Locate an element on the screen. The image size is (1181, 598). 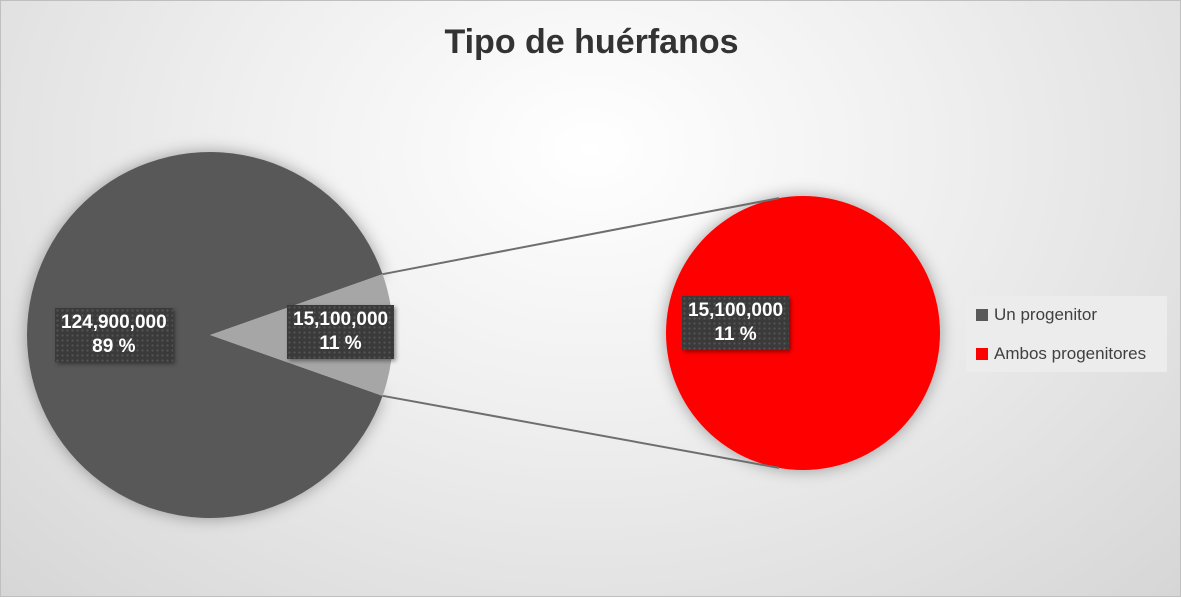
data-label-un-progenitor: 124,900,000 89 % is located at coordinates (114, 335).